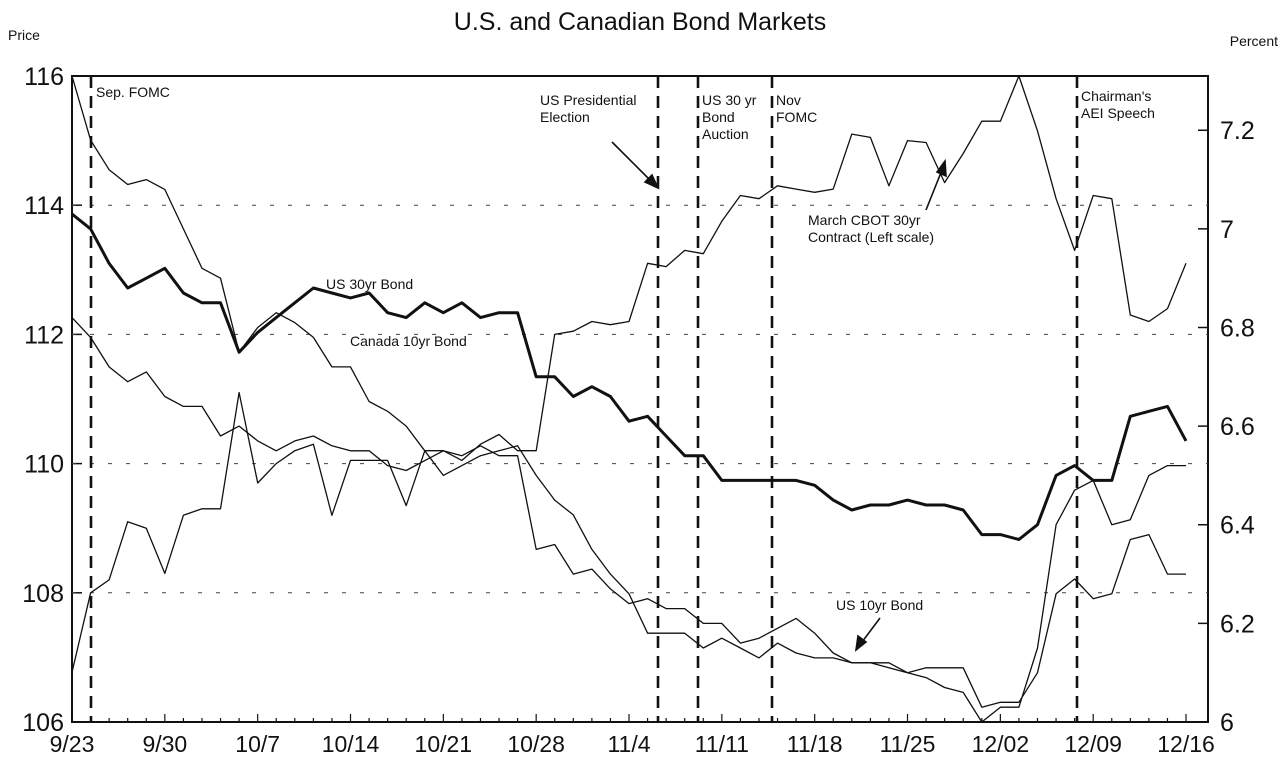 Image resolution: width=1283 pixels, height=760 pixels. What do you see at coordinates (588, 108) in the screenshot?
I see `annotation: US Presidential Election` at bounding box center [588, 108].